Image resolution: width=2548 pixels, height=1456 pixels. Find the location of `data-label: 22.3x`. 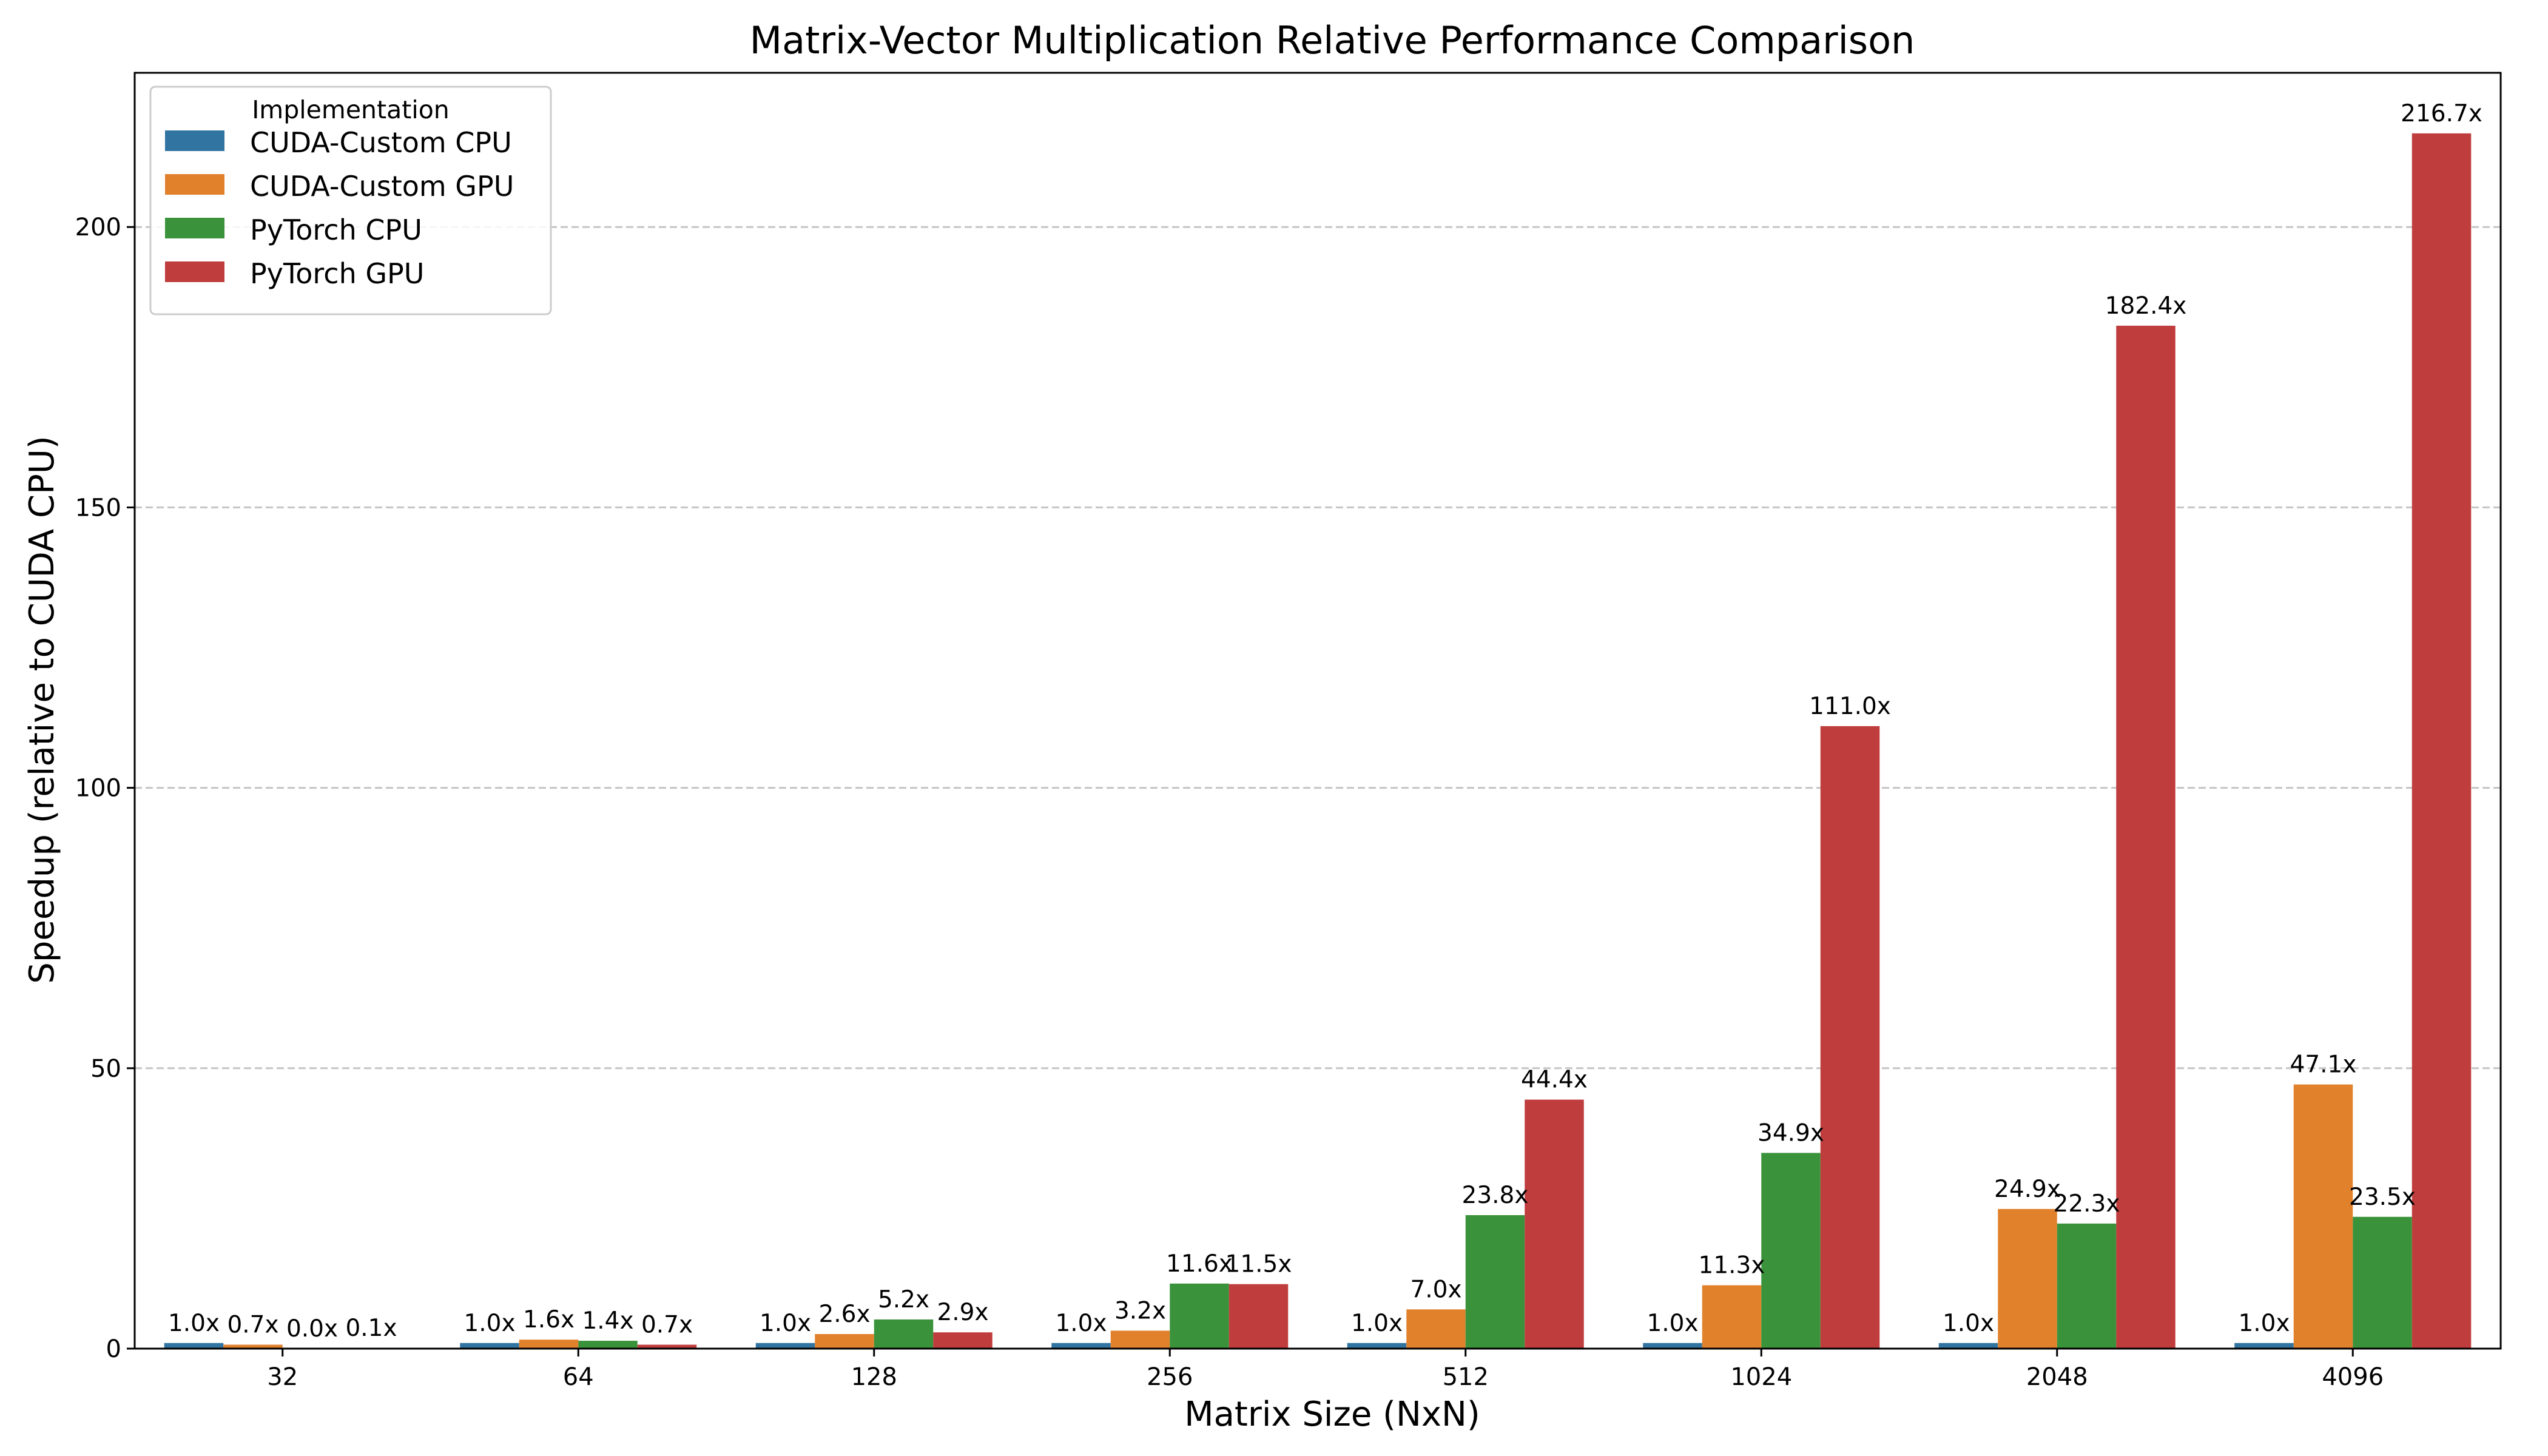

data-label: 22.3x is located at coordinates (2087, 1204).